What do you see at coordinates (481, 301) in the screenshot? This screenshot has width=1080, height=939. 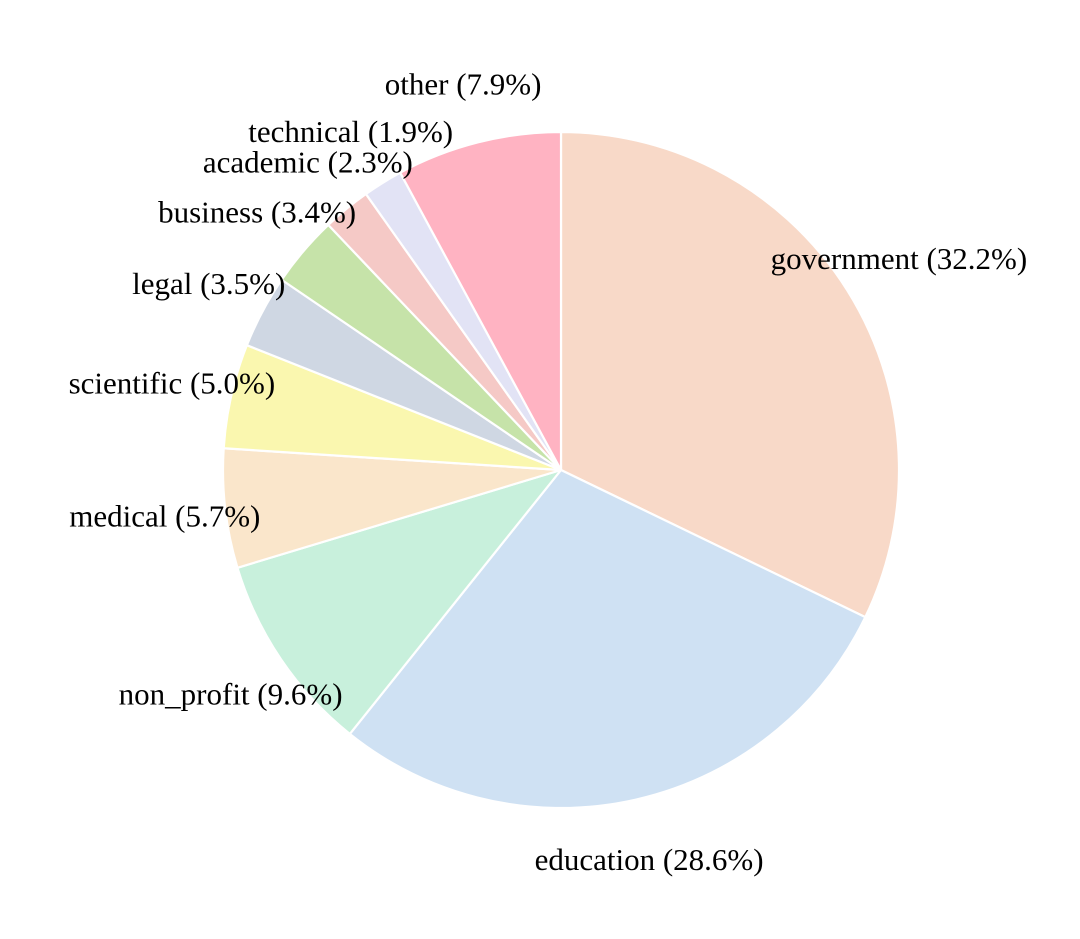 I see `pie-slice-other` at bounding box center [481, 301].